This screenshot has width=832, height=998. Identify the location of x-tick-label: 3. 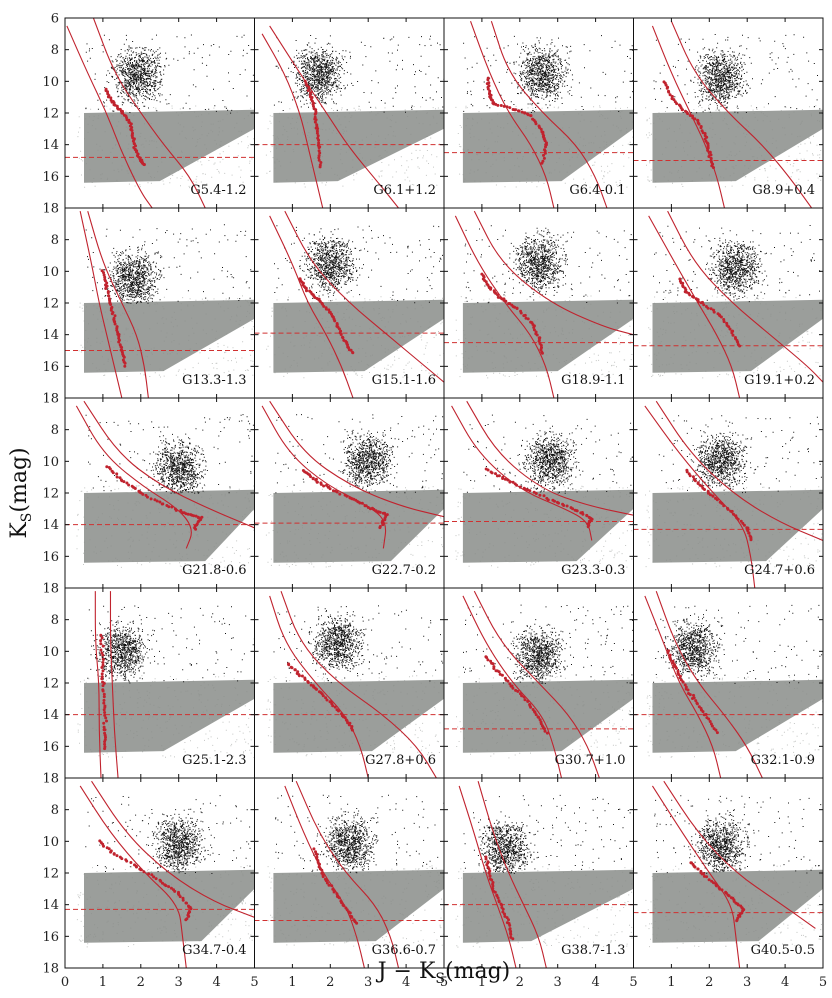
(179, 982).